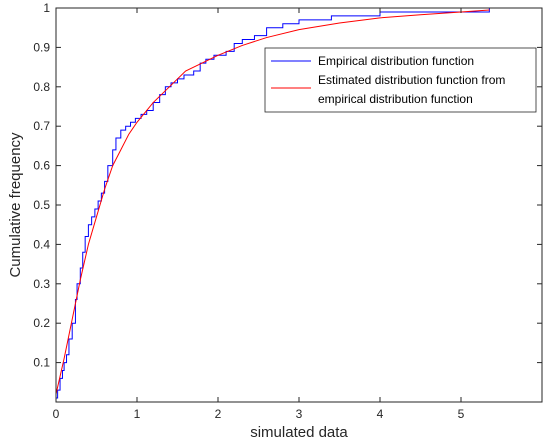 The width and height of the screenshot is (550, 443). What do you see at coordinates (461, 414) in the screenshot?
I see `x-tick-label-5: 5` at bounding box center [461, 414].